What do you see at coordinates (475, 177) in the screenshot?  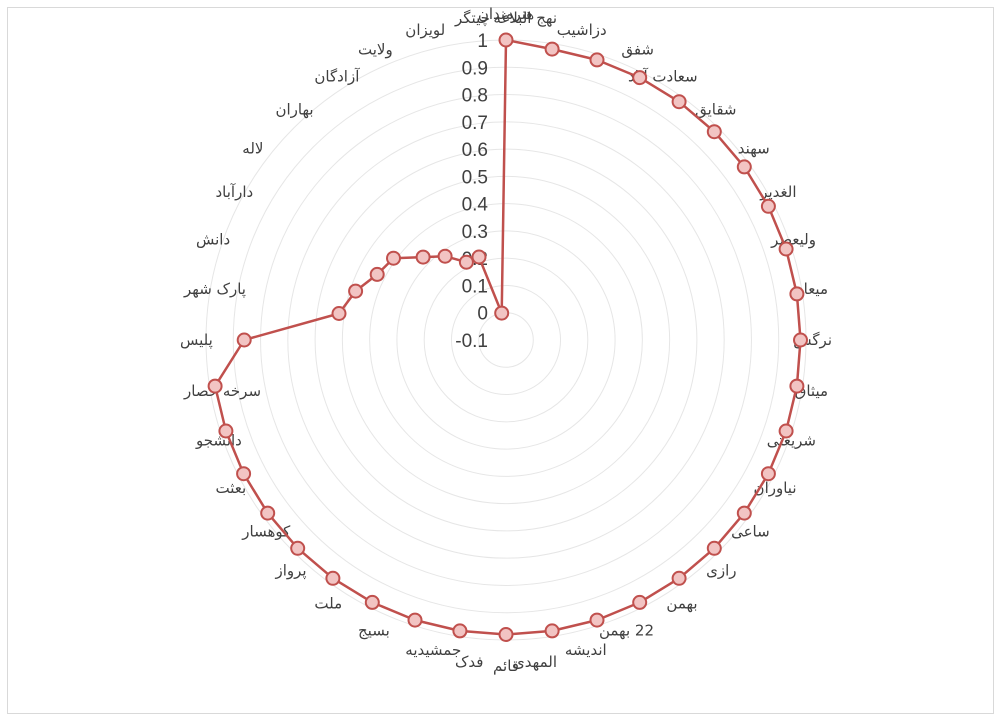 I see `tick-label: 0.5` at bounding box center [475, 177].